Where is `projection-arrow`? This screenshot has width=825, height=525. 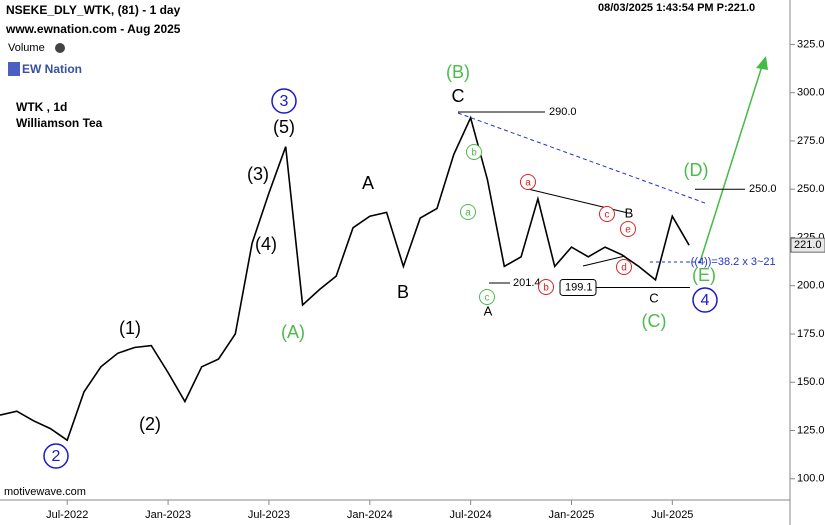
projection-arrow is located at coordinates (731, 164).